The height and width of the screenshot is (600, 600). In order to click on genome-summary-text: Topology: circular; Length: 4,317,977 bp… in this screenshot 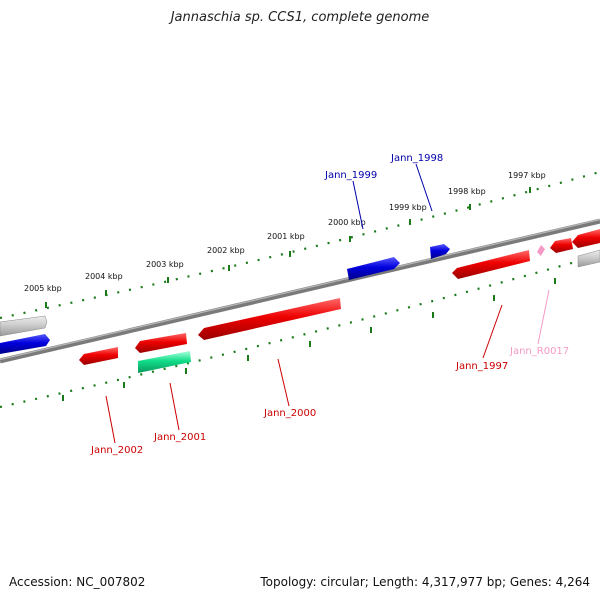, I will do `click(425, 582)`.